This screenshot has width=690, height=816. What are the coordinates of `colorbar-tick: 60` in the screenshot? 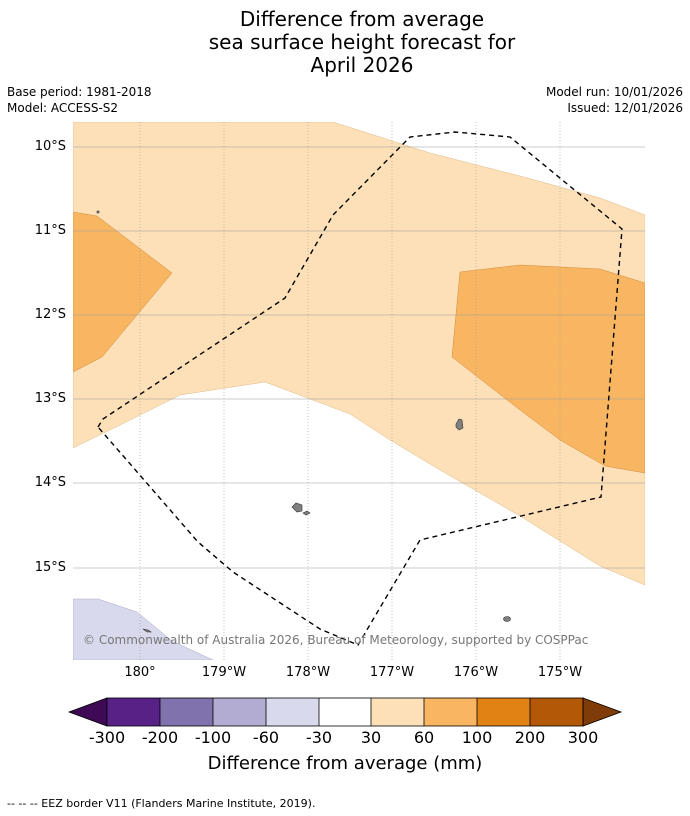 It's located at (424, 737).